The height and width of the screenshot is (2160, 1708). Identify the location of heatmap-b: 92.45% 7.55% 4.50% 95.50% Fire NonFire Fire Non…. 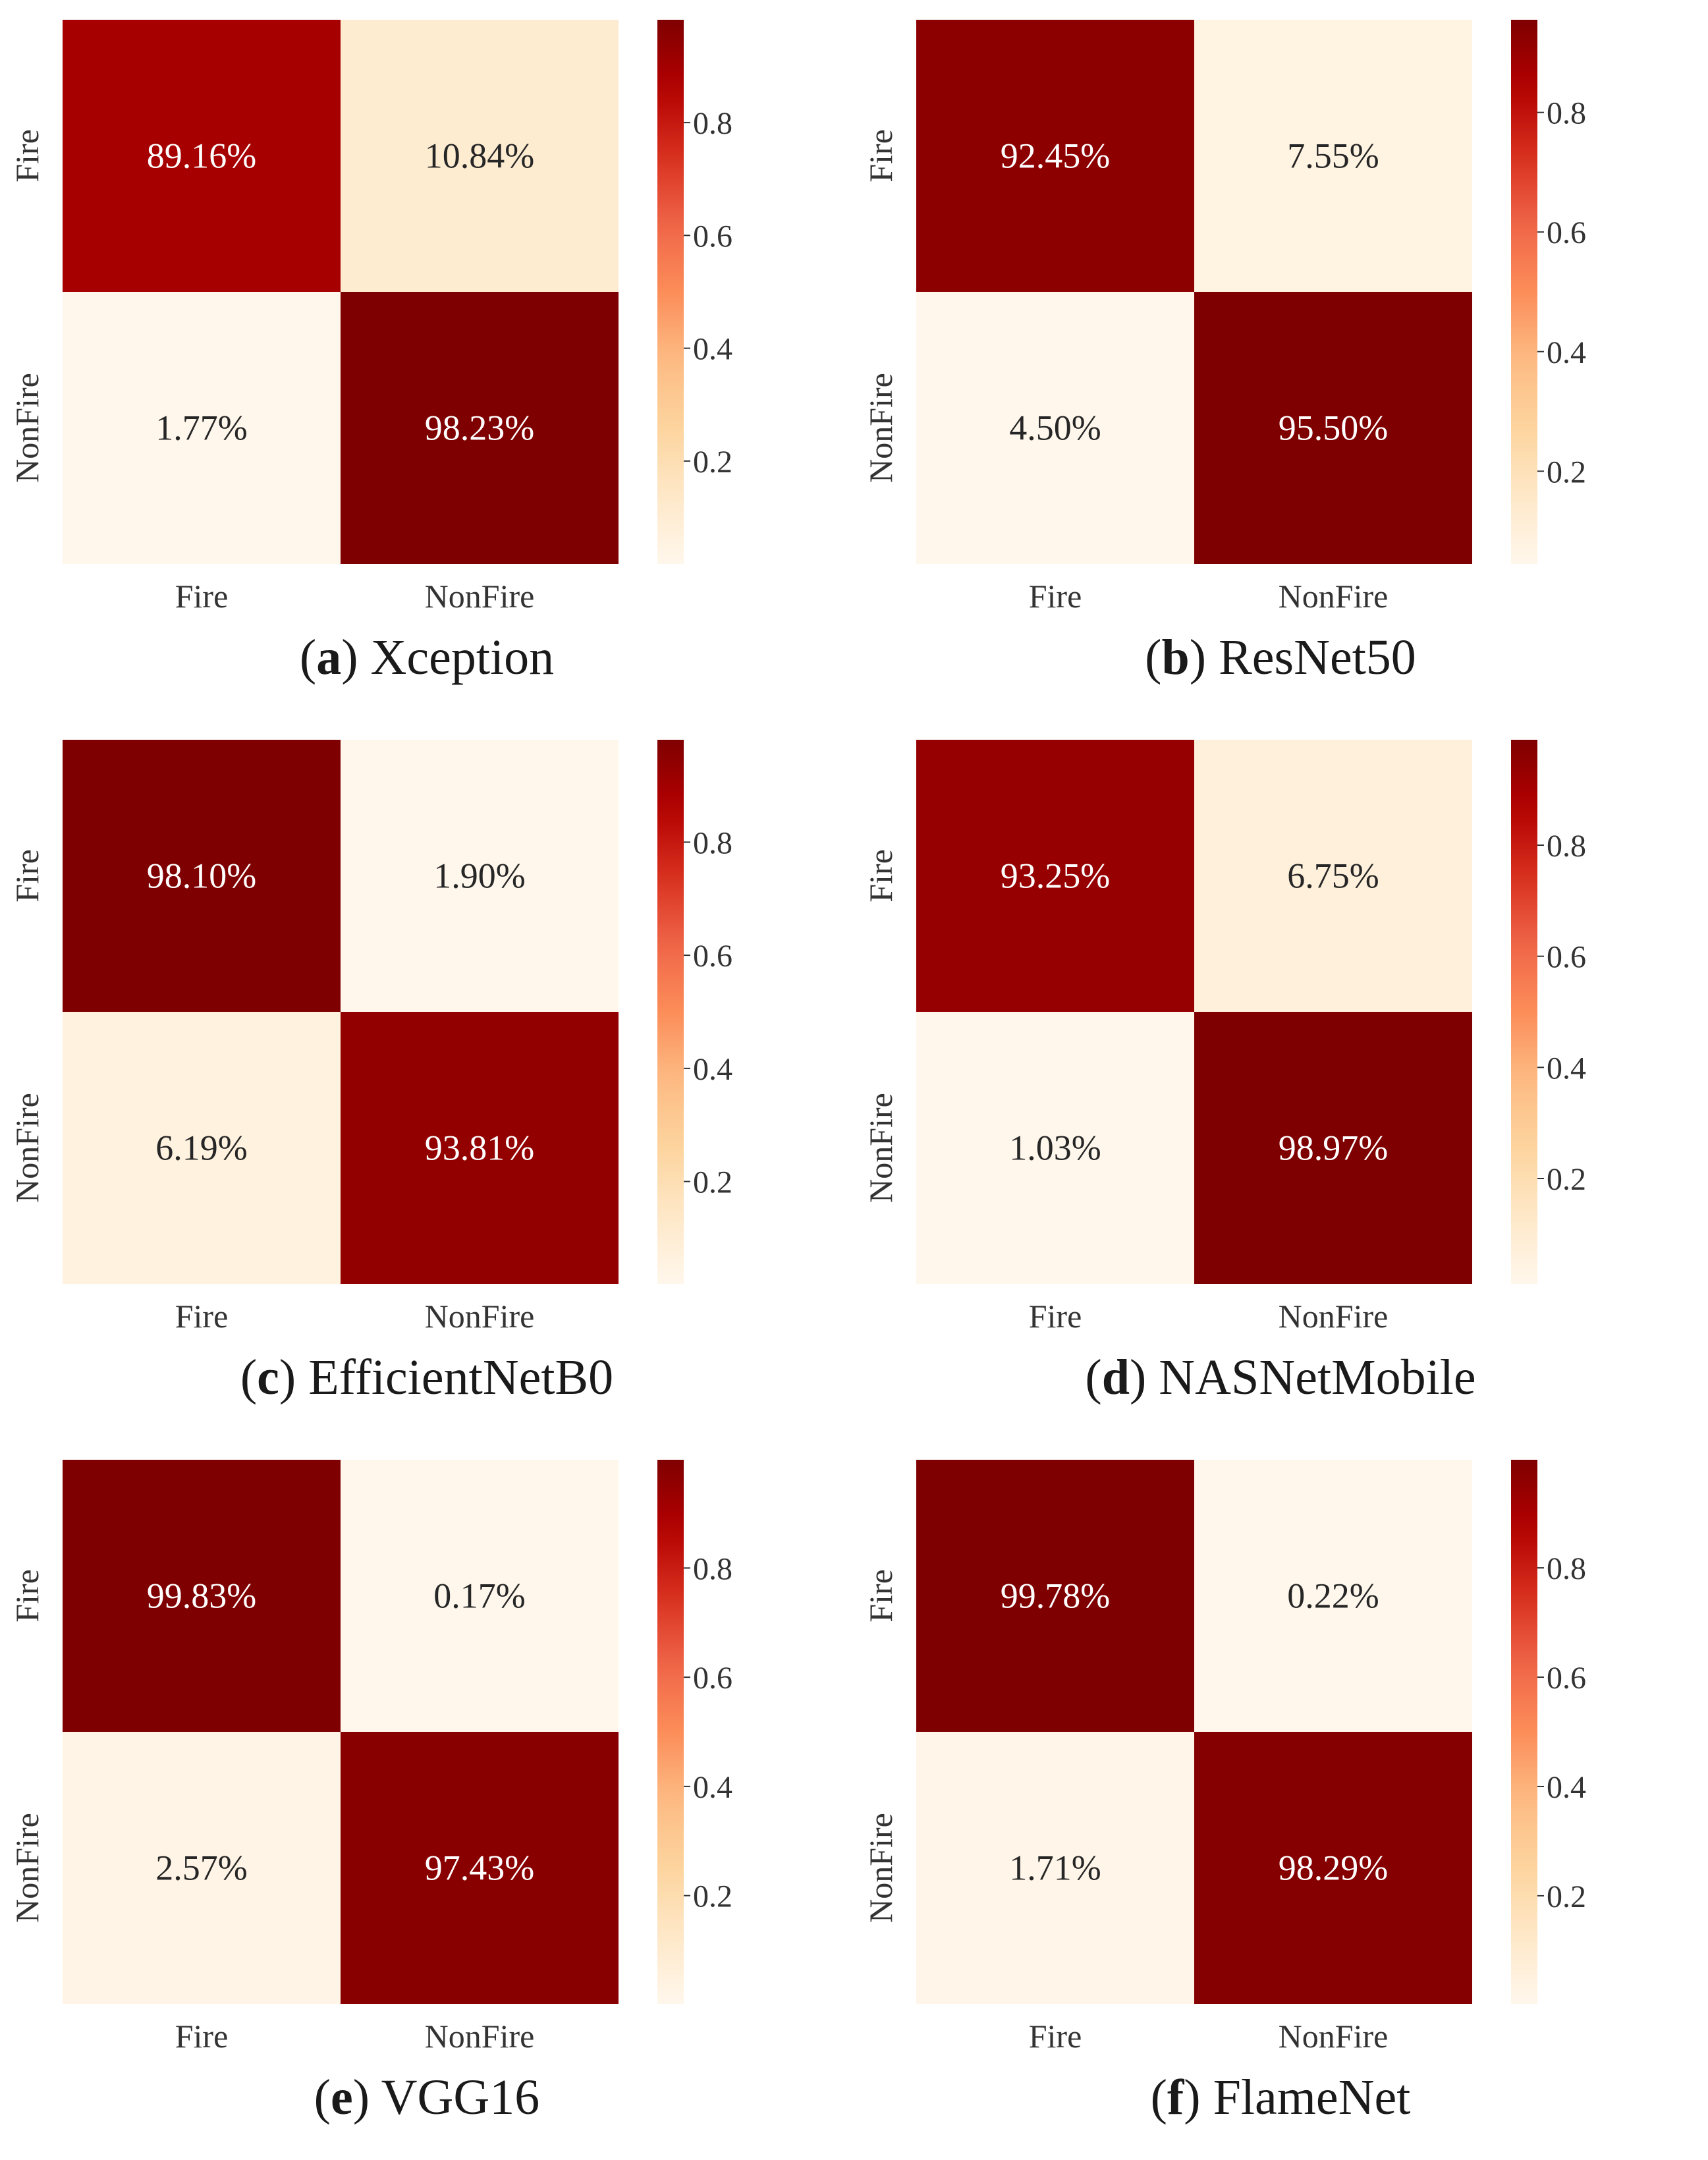
(1224, 317).